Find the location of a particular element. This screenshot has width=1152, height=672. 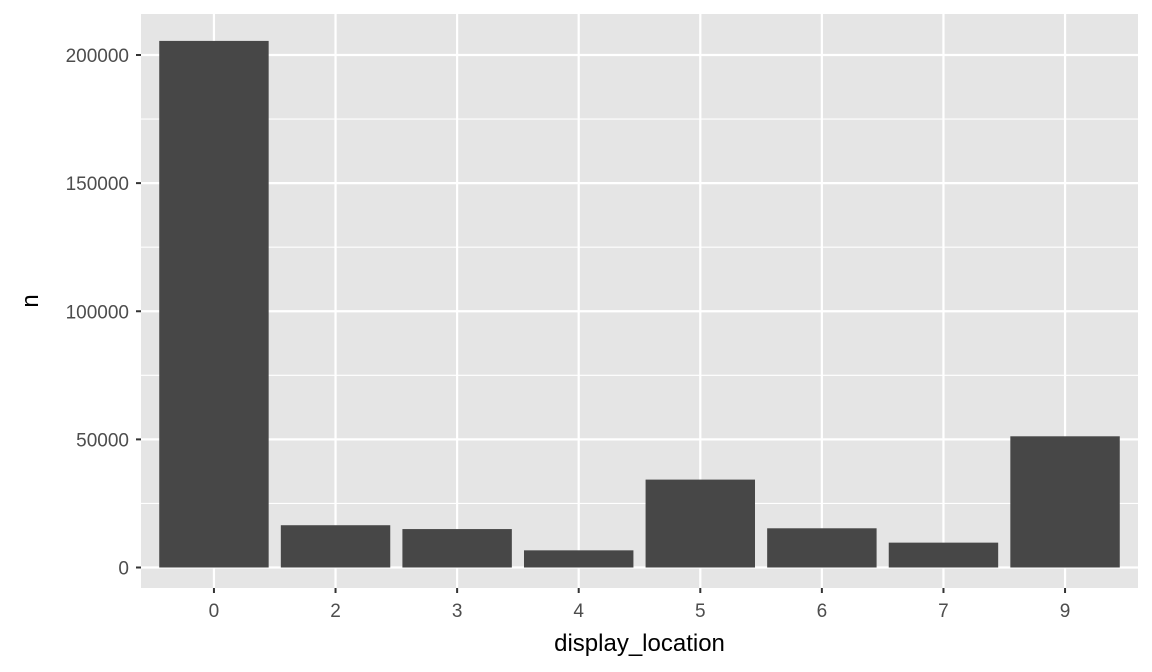

x-axis-title: display_location is located at coordinates (639, 643).